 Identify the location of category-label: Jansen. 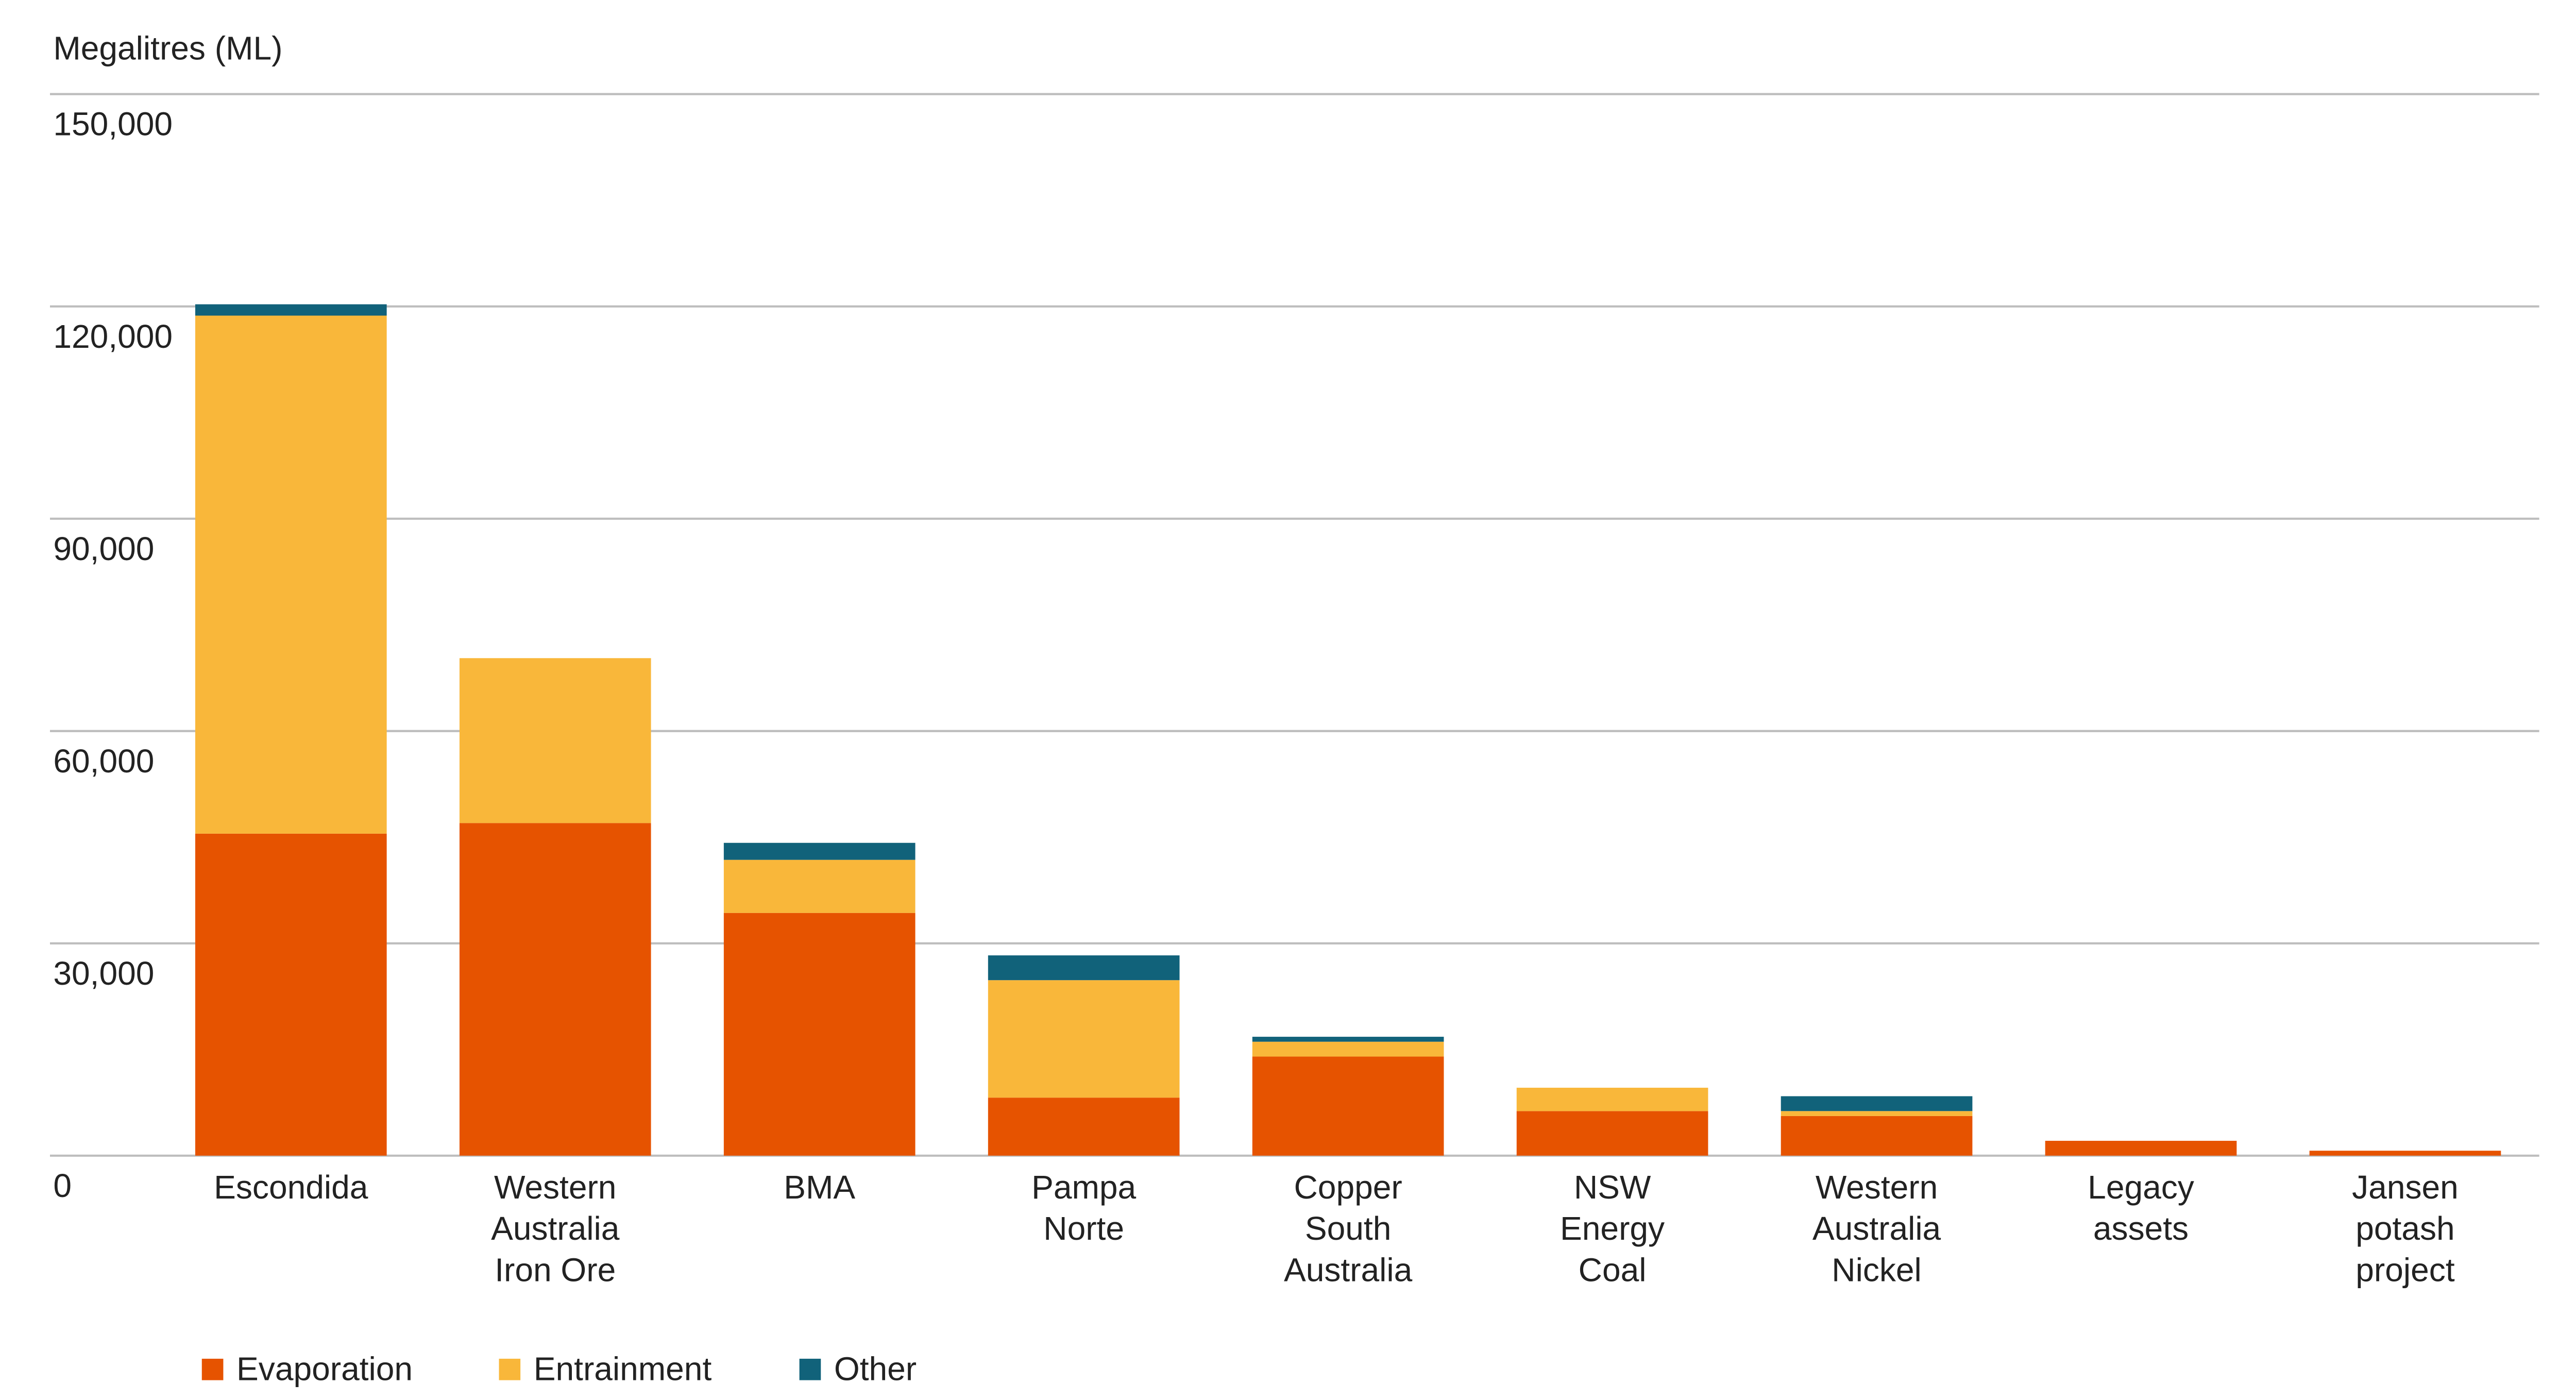
(2405, 1187).